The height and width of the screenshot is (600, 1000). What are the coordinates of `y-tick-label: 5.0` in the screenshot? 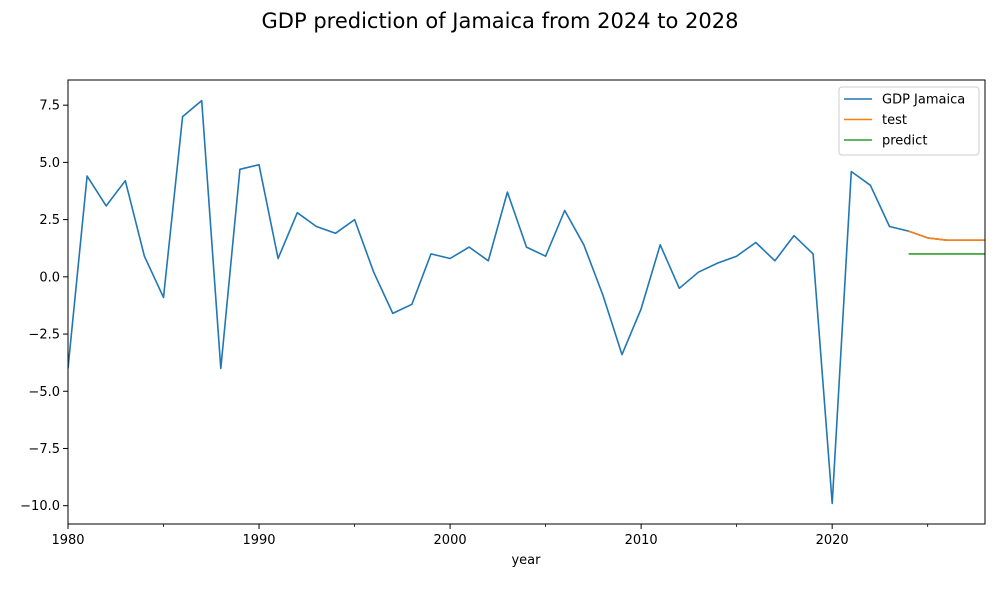 It's located at (49, 163).